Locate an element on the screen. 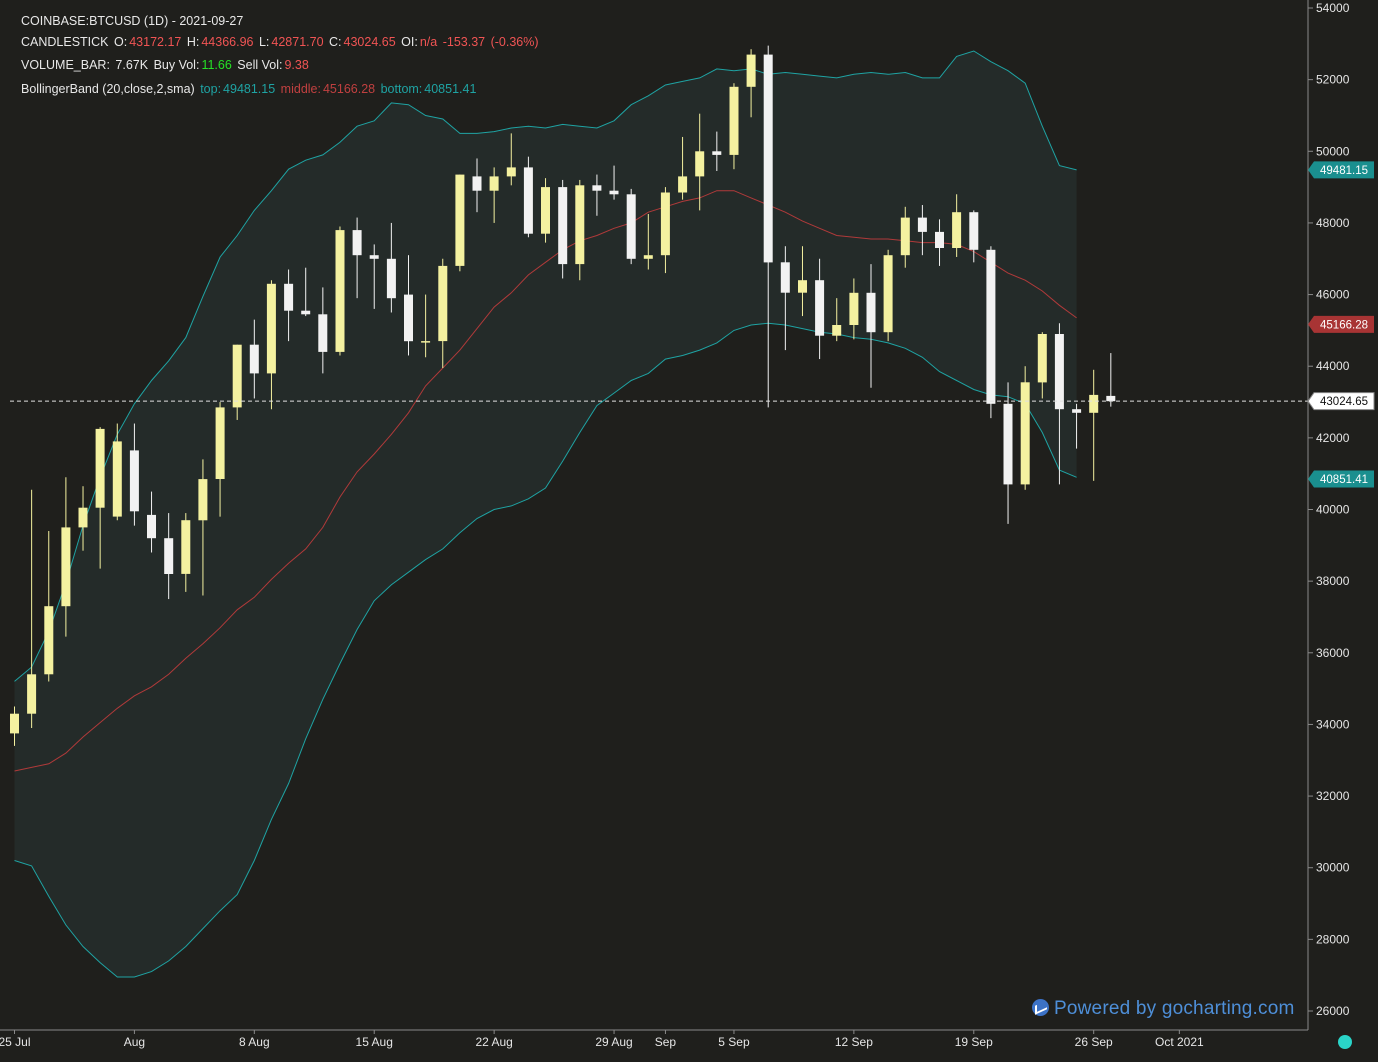 This screenshot has height=1062, width=1378. price-tag-label: 49481.15 is located at coordinates (1344, 171).